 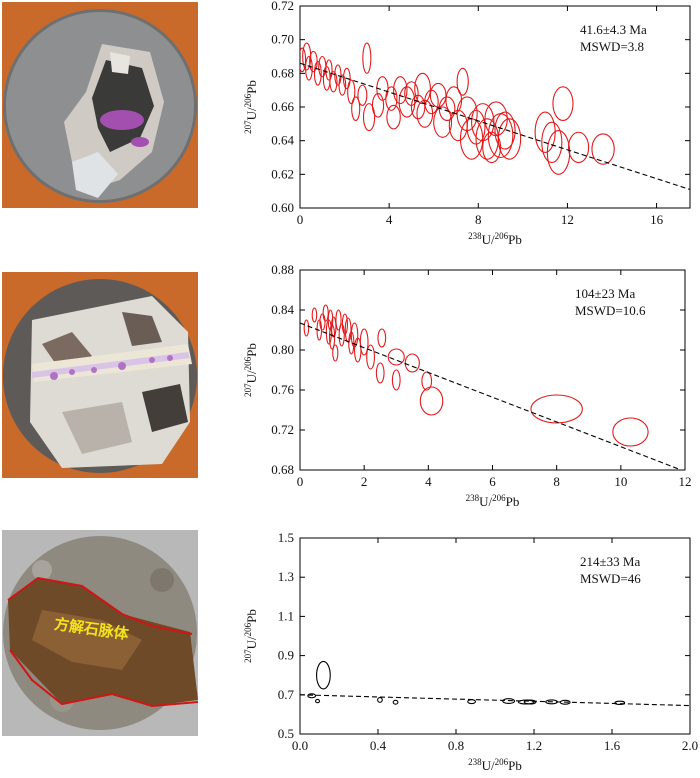 What do you see at coordinates (612, 745) in the screenshot?
I see `x-tick-label: 1.6` at bounding box center [612, 745].